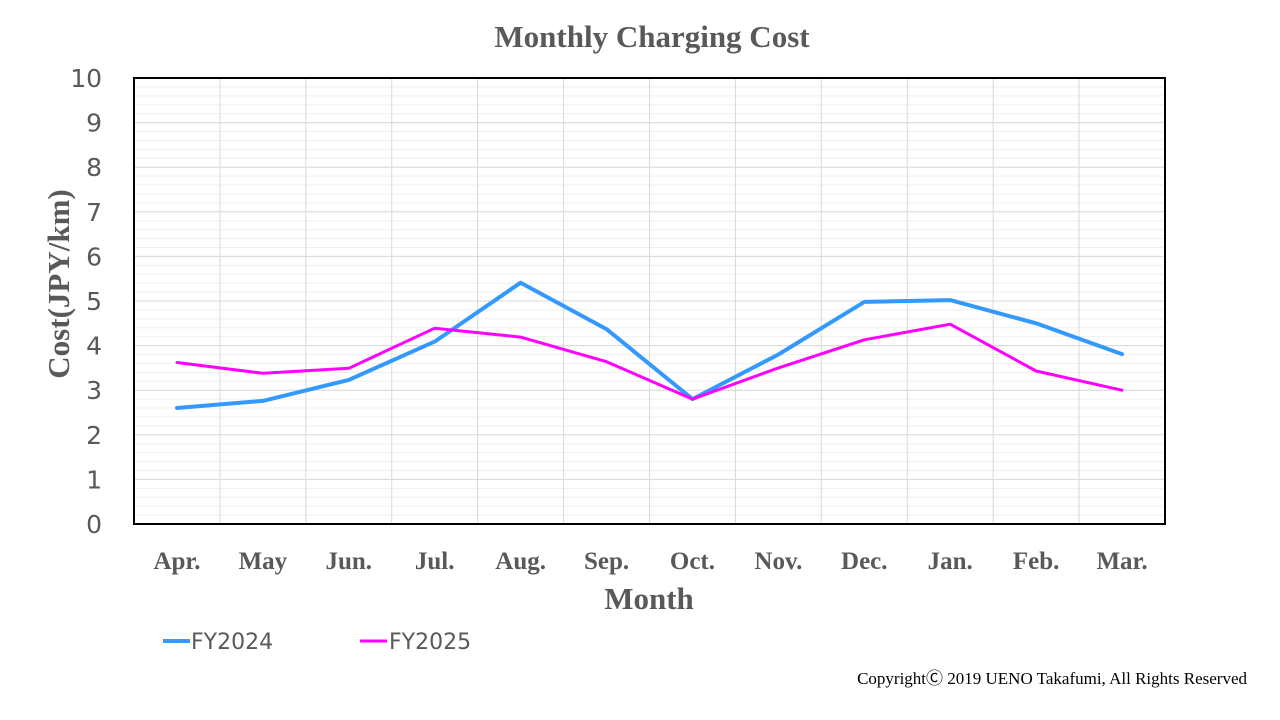 Image resolution: width=1280 pixels, height=720 pixels. I want to click on series-line-fy2025, so click(649, 361).